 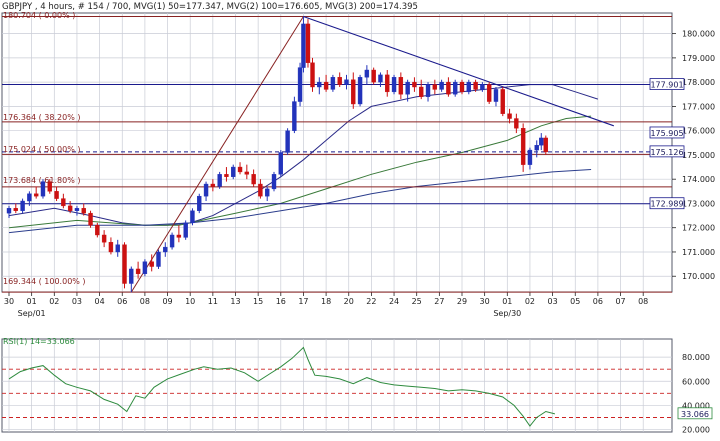 I want to click on x-tick-label: 03, so click(x=553, y=301).